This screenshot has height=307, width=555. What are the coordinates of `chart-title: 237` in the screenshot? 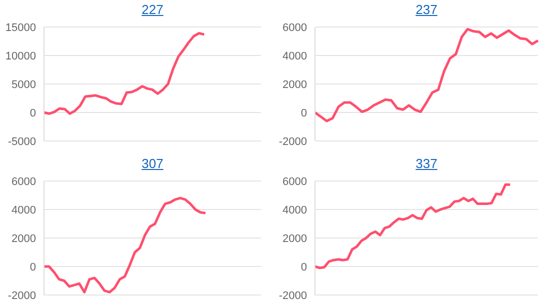 It's located at (427, 9).